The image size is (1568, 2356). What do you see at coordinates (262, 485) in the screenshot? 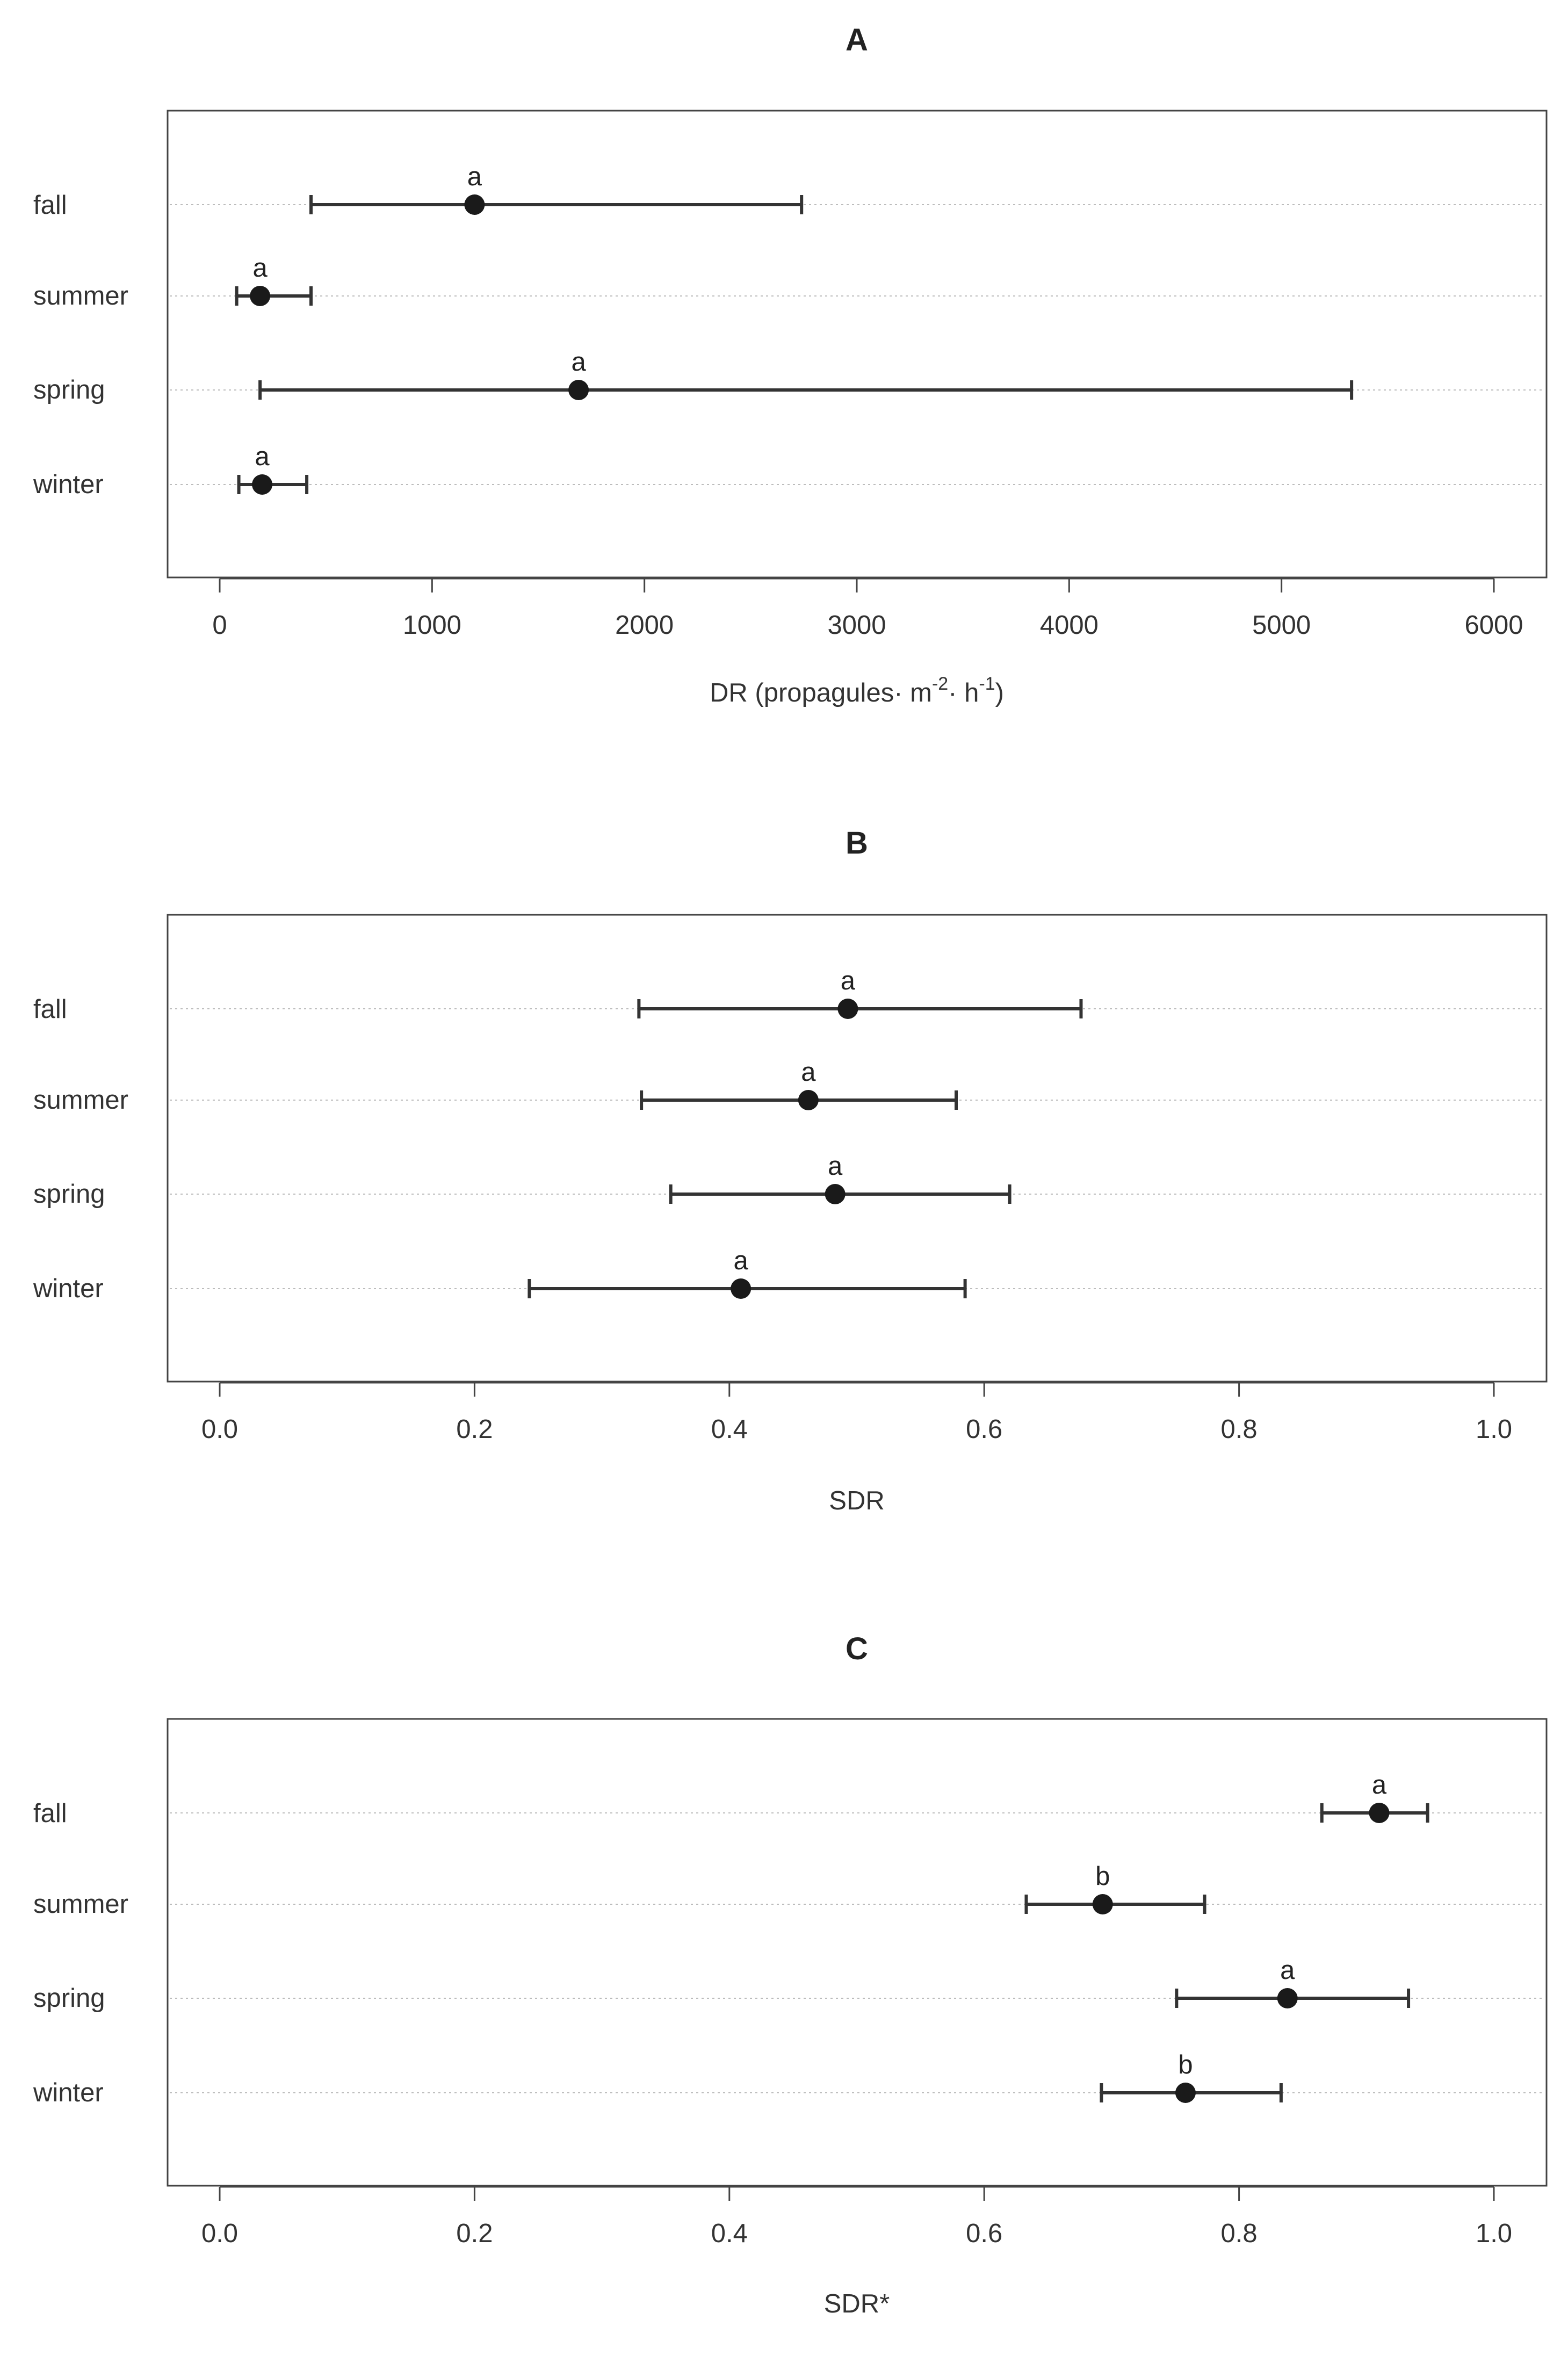
I see `panel-a-point-winter` at bounding box center [262, 485].